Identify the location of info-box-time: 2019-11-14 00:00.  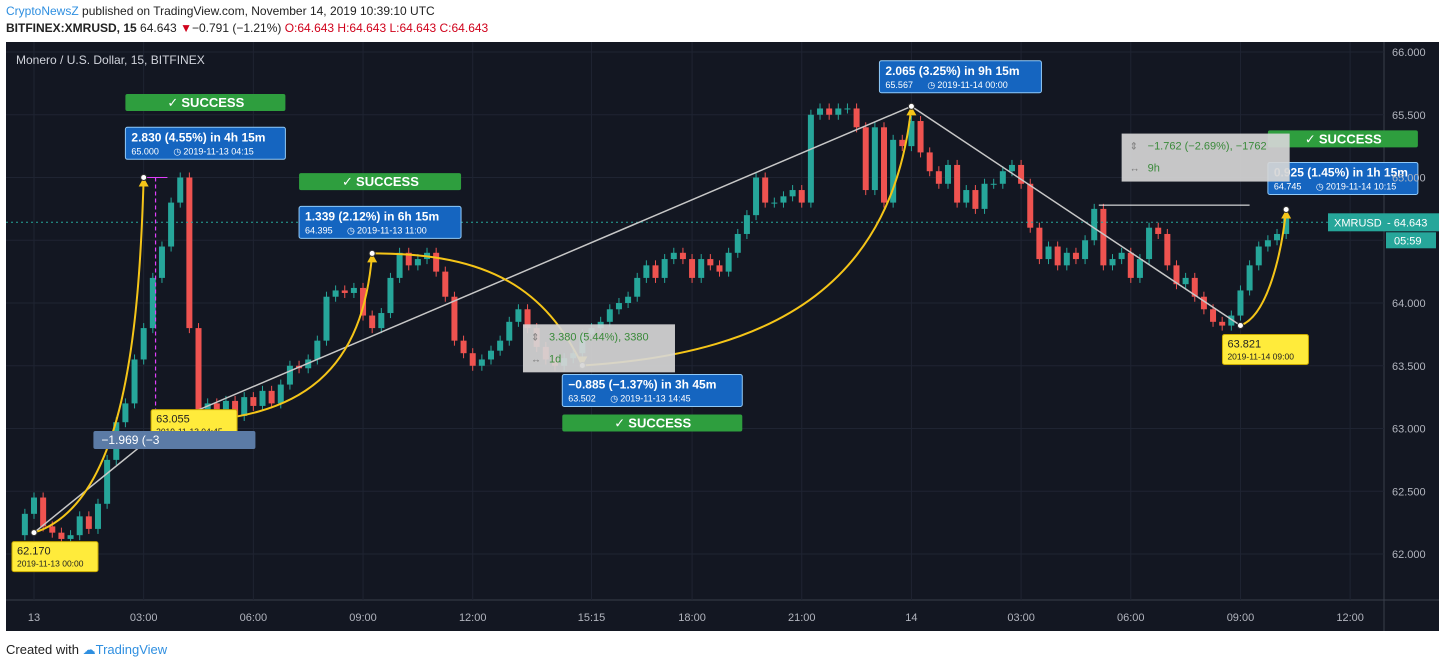
(972, 85).